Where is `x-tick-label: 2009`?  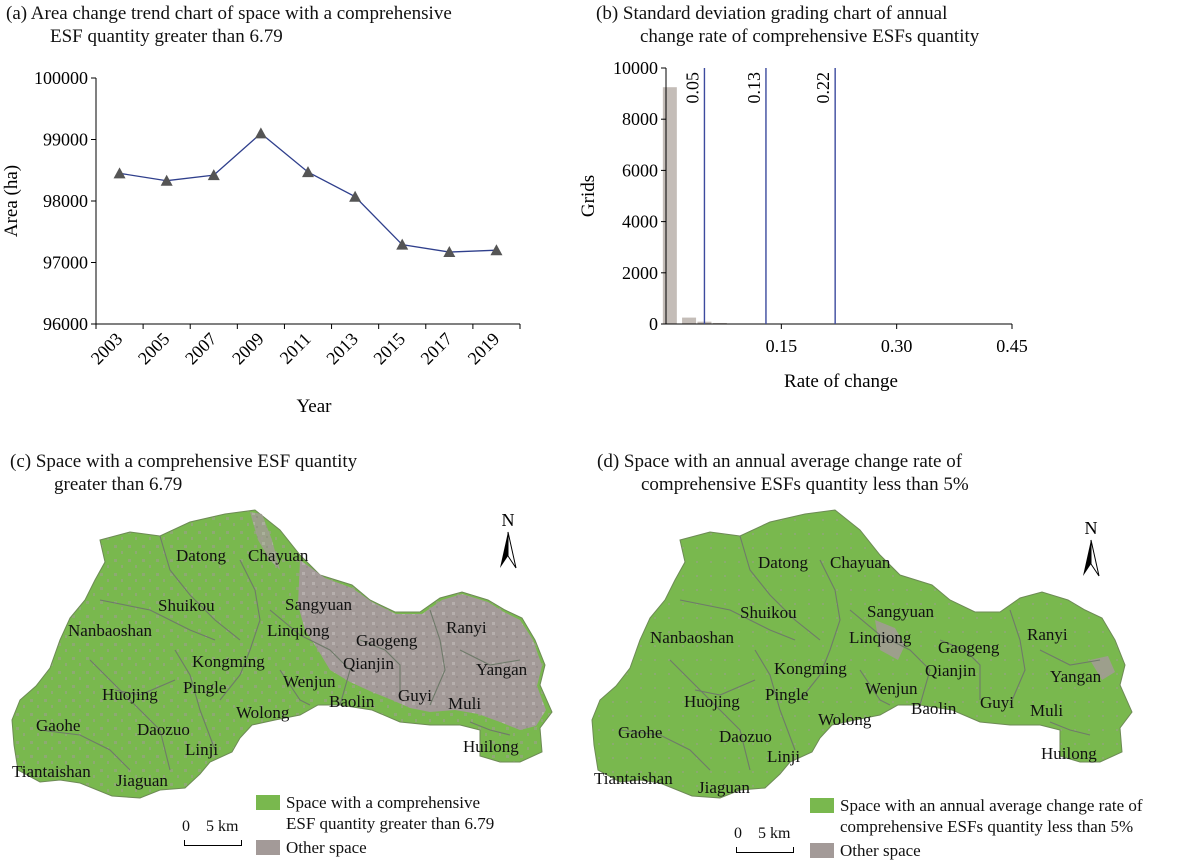
x-tick-label: 2009 is located at coordinates (248, 349).